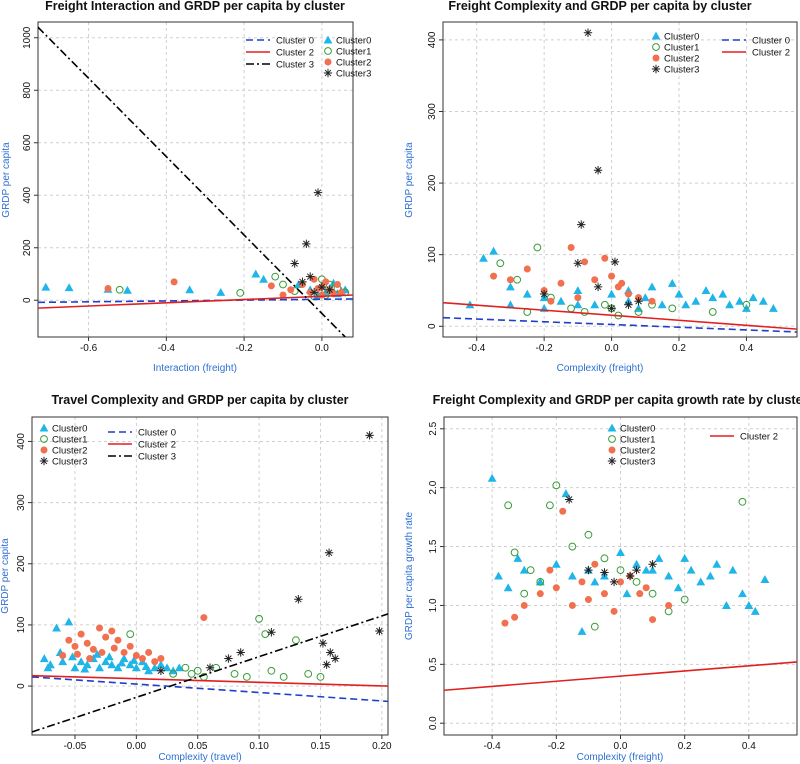  I want to click on y-tick-label: 0, so click(27, 300).